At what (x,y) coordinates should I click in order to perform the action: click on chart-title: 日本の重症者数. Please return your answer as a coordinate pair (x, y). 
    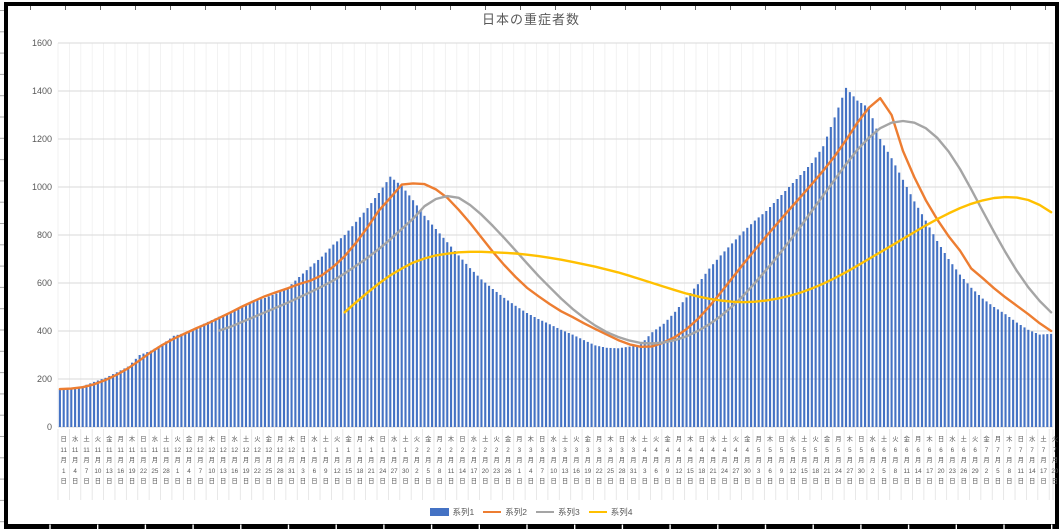
    Looking at the image, I should click on (530, 19).